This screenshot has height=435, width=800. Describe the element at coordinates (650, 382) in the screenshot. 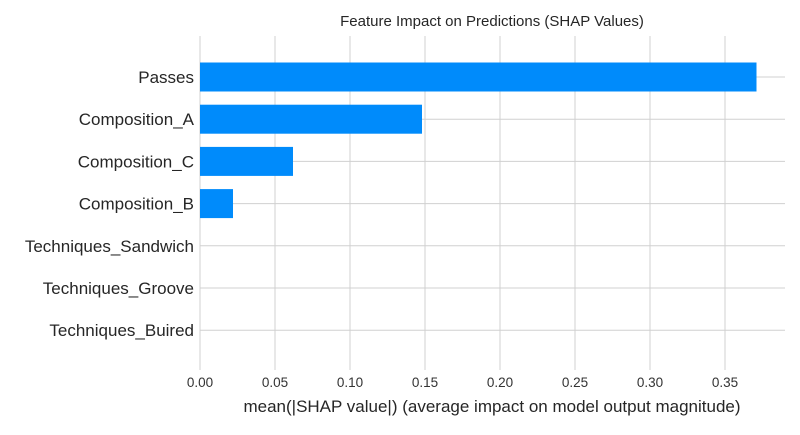

I see `x-tick-label: 0.30` at that location.